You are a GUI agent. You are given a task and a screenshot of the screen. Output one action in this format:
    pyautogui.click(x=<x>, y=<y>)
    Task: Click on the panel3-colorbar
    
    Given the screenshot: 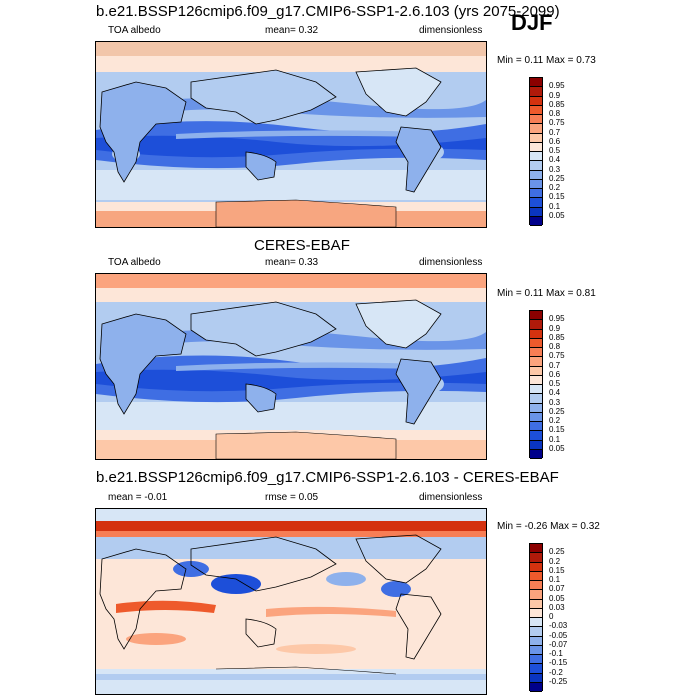 What is the action you would take?
    pyautogui.click(x=536, y=617)
    